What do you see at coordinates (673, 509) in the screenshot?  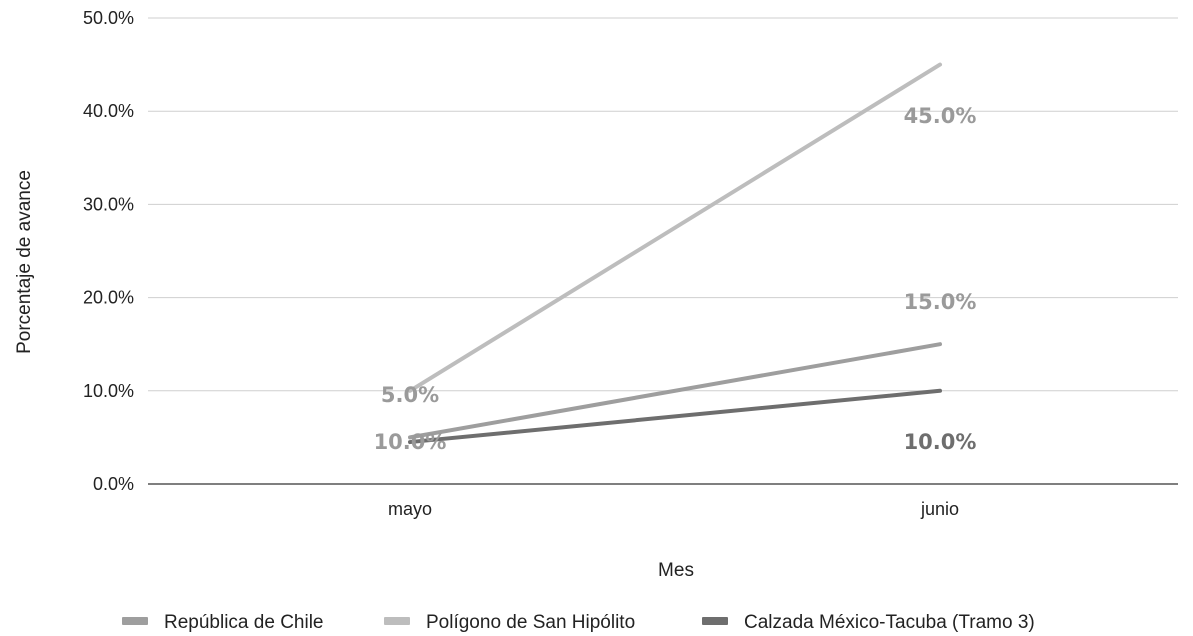 I see `x-axis-ticks: mayo junio` at bounding box center [673, 509].